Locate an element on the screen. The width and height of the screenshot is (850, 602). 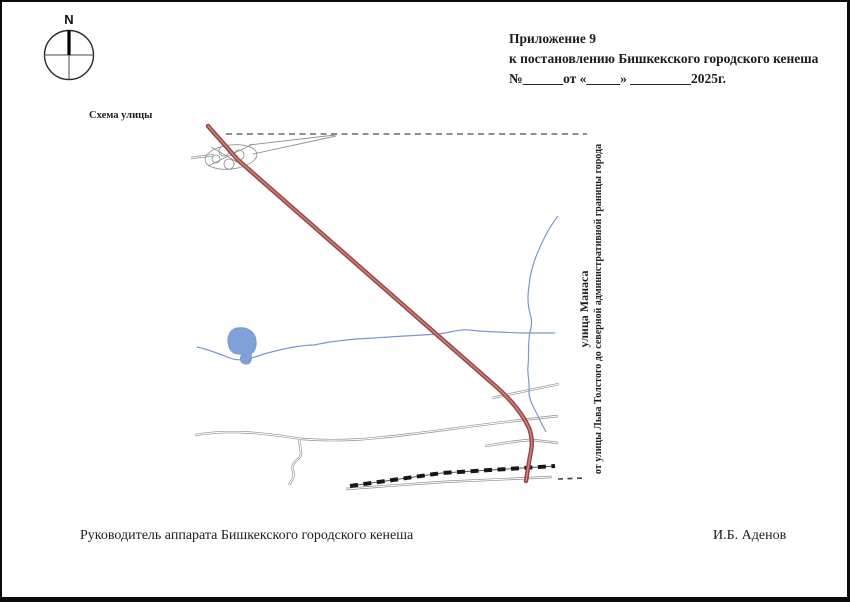
compass-north-label: N is located at coordinates (68, 19).